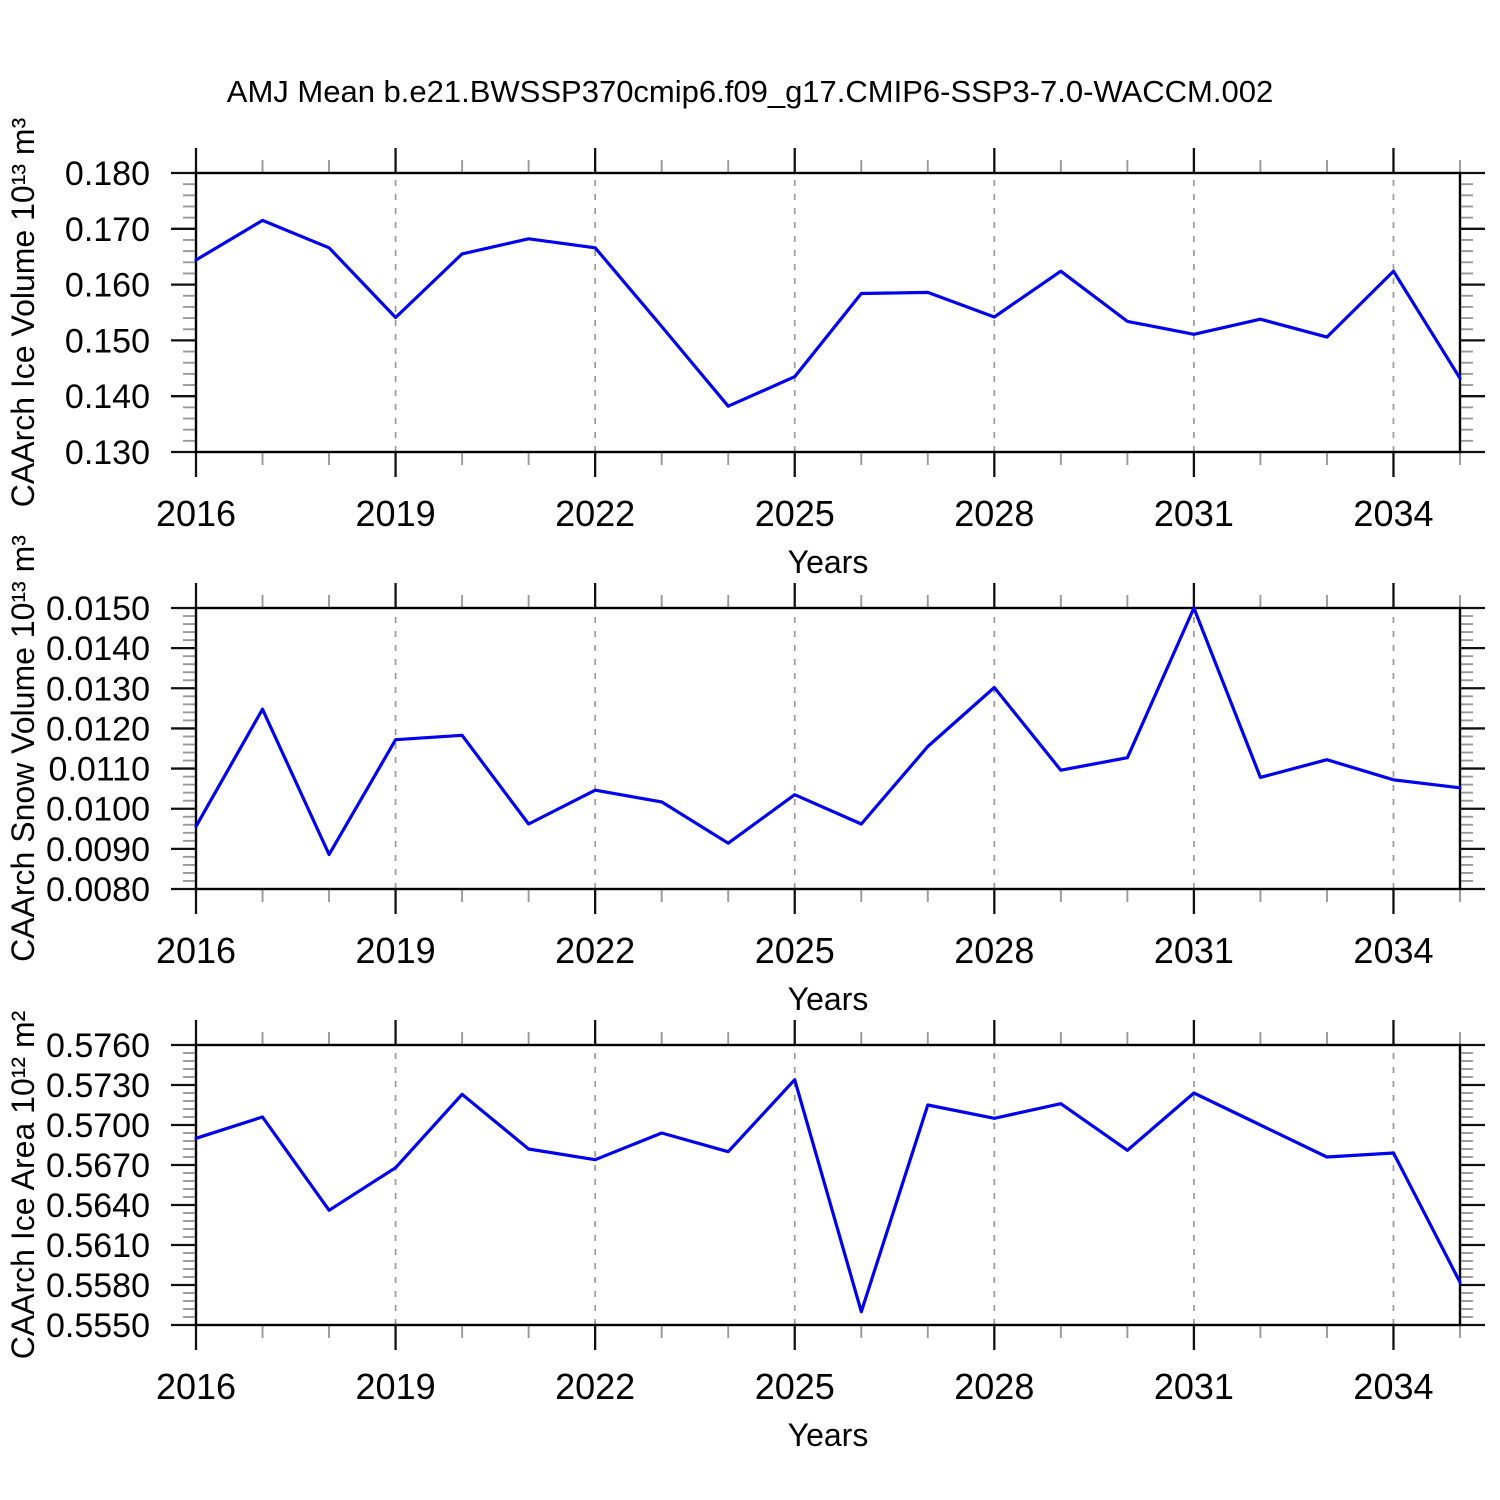  Describe the element at coordinates (98, 1166) in the screenshot. I see `y-tick-label: 0.5670` at that location.